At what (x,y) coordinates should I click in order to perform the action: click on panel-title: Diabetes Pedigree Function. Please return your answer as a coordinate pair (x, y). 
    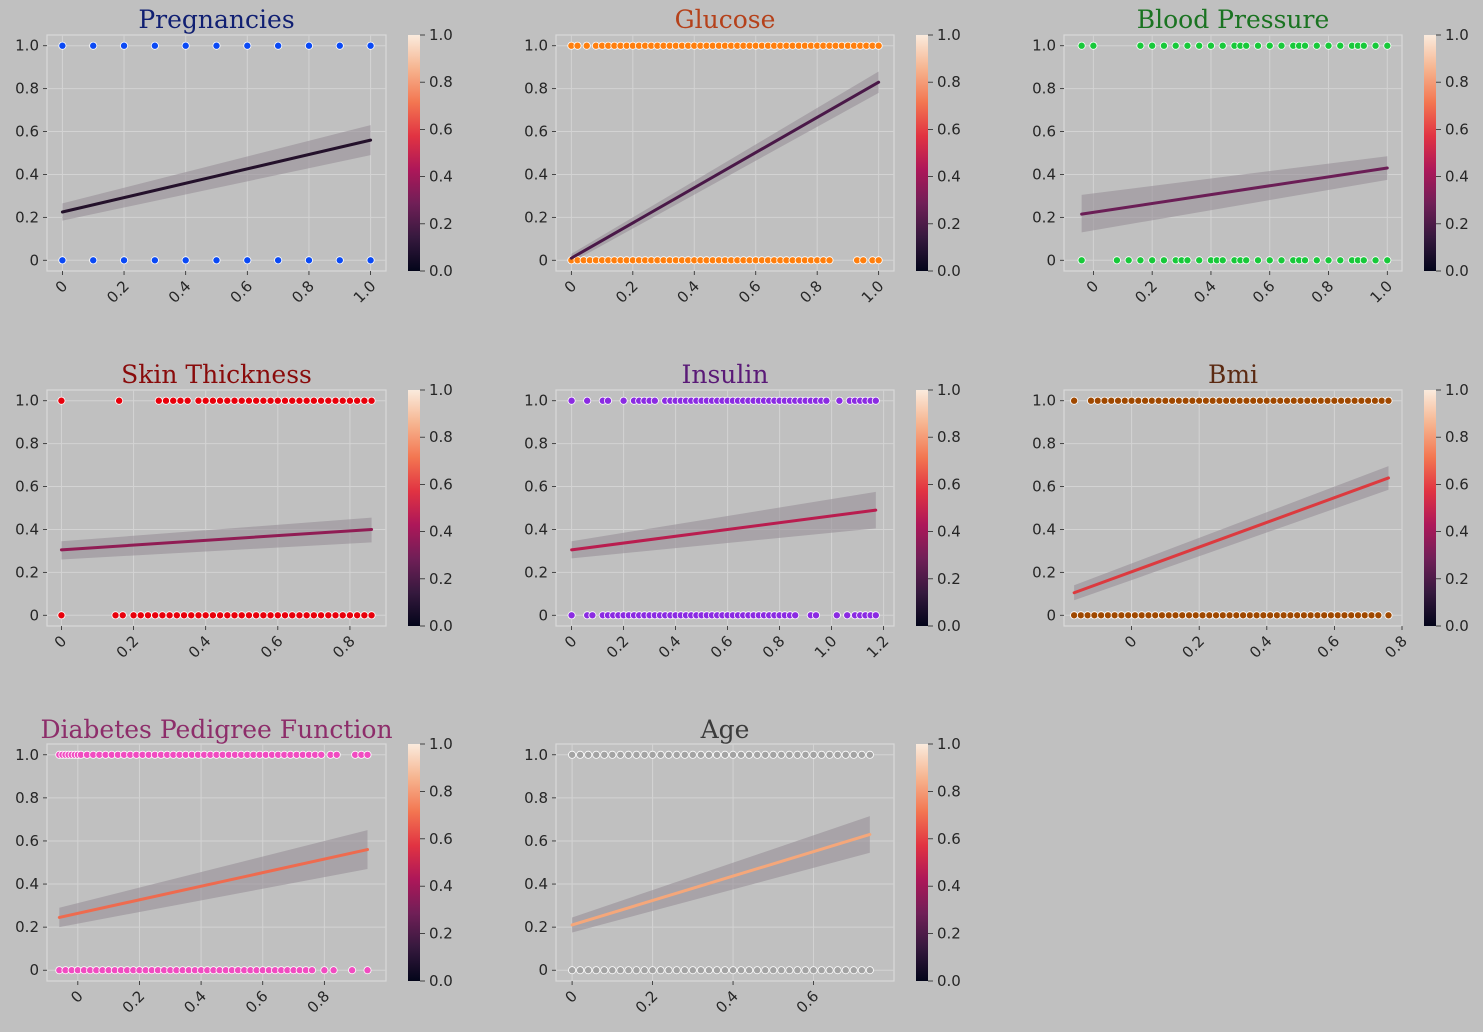
    Looking at the image, I should click on (216, 729).